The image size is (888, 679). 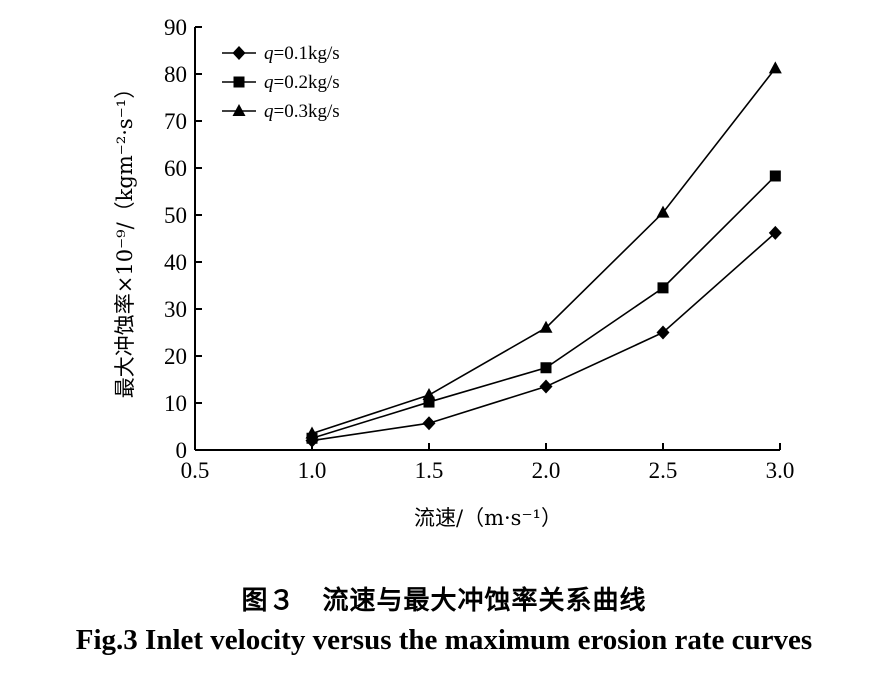 What do you see at coordinates (175, 309) in the screenshot?
I see `y-tick-label: 30` at bounding box center [175, 309].